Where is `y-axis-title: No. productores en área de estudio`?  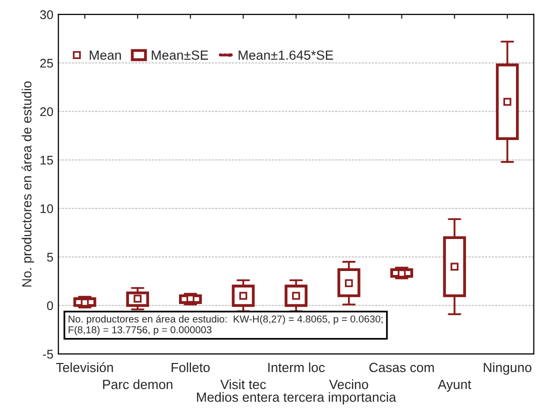 y-axis-title: No. productores en área de estudio is located at coordinates (28, 184).